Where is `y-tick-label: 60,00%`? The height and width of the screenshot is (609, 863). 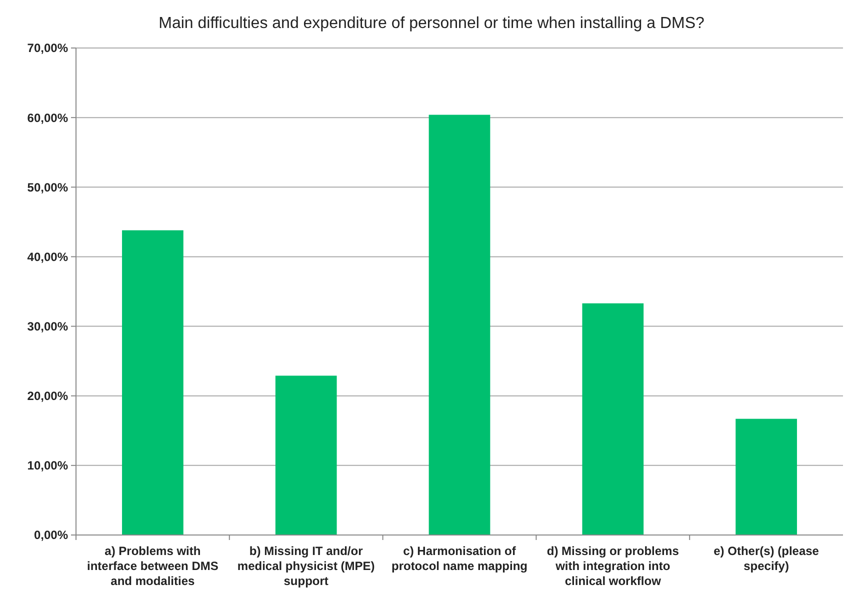
y-tick-label: 60,00% is located at coordinates (47, 117).